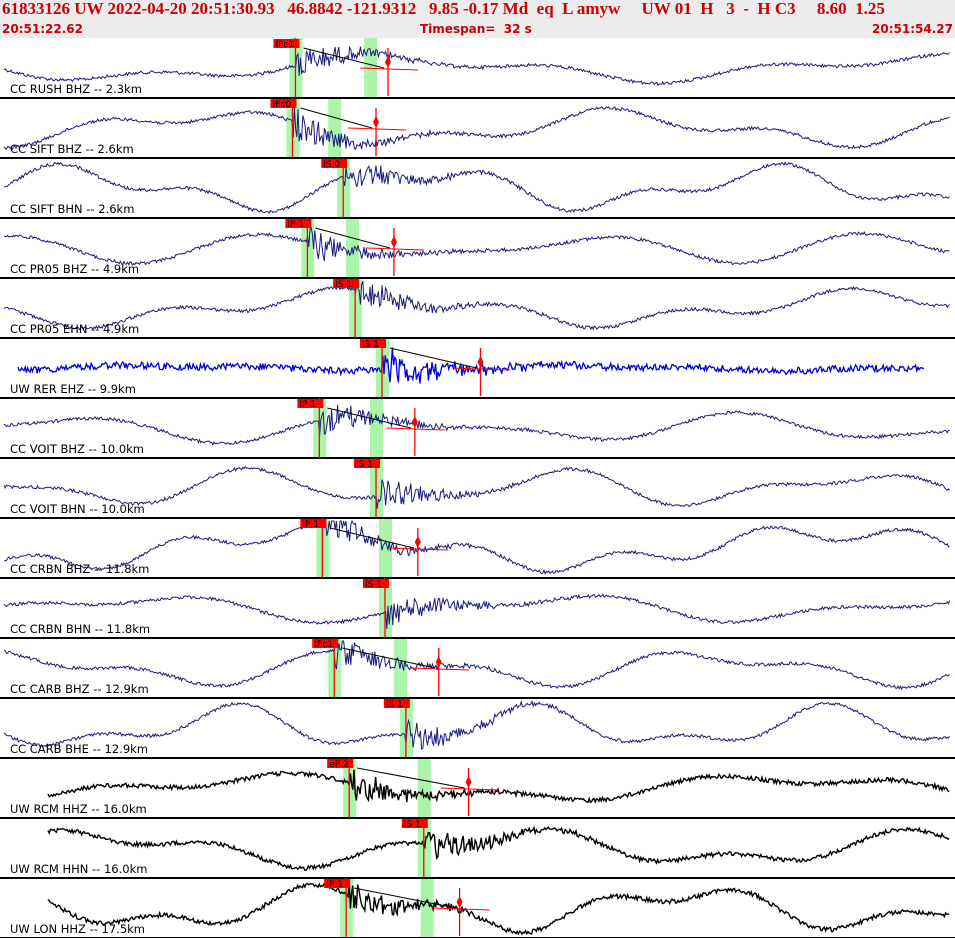 The width and height of the screenshot is (955, 938). Describe the element at coordinates (79, 569) in the screenshot. I see `trace-label: CC CRBN BHZ -- 11.8km` at that location.